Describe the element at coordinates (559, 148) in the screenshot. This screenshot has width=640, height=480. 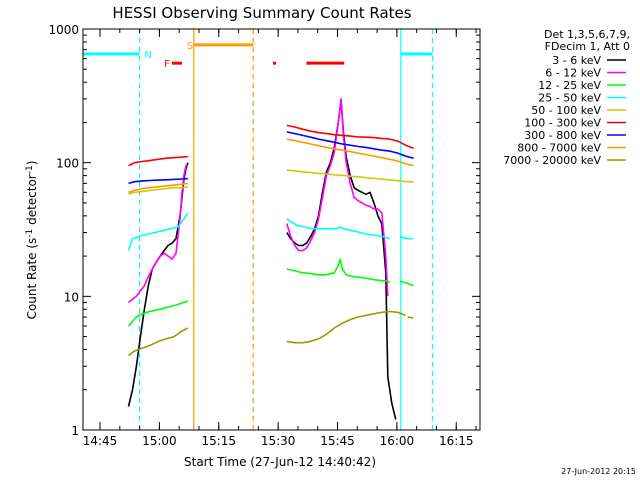
I see `legend-label-7: 800 - 7000 keV` at that location.